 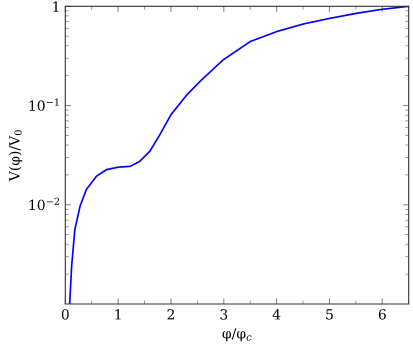 I want to click on x-tick-label: 0, so click(x=65, y=314).